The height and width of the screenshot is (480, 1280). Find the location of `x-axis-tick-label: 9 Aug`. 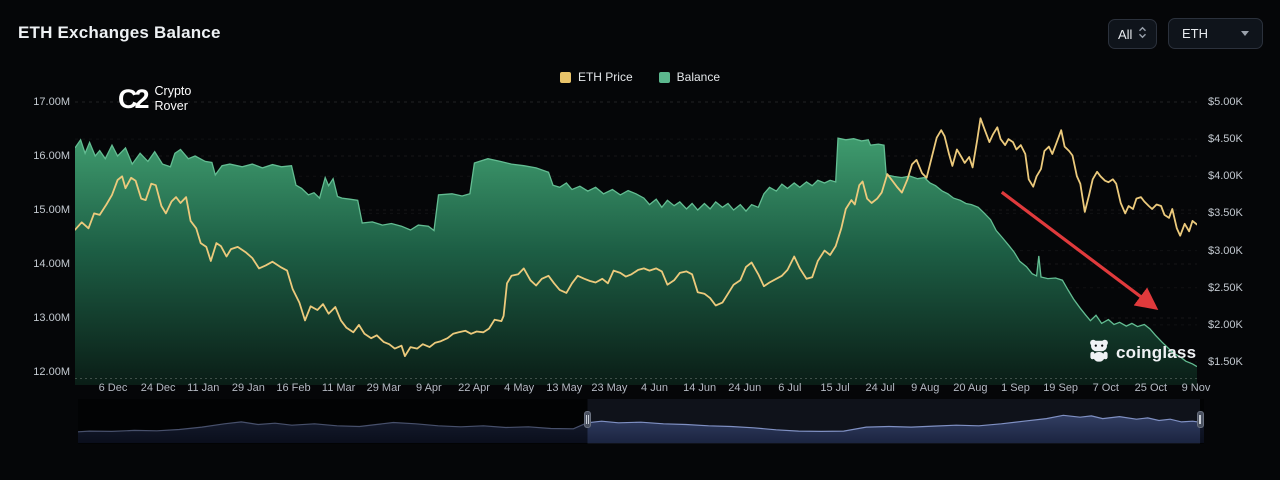

x-axis-tick-label: 9 Aug is located at coordinates (925, 388).